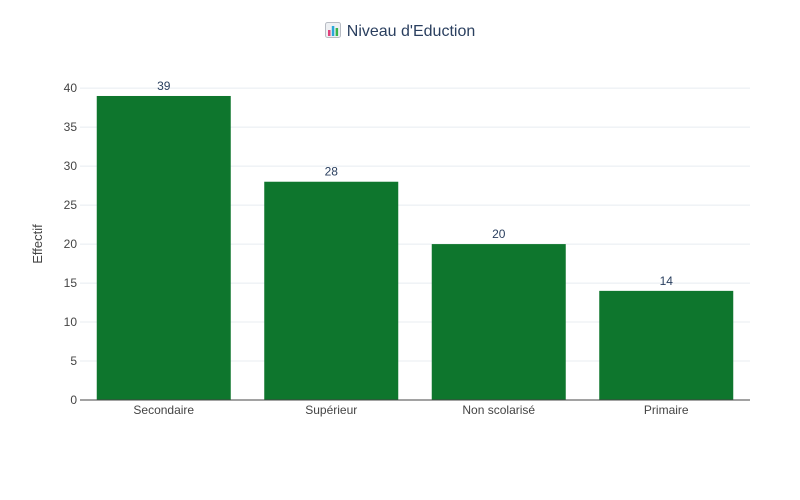 The width and height of the screenshot is (800, 500). I want to click on x-tick-label: Primaire, so click(666, 410).